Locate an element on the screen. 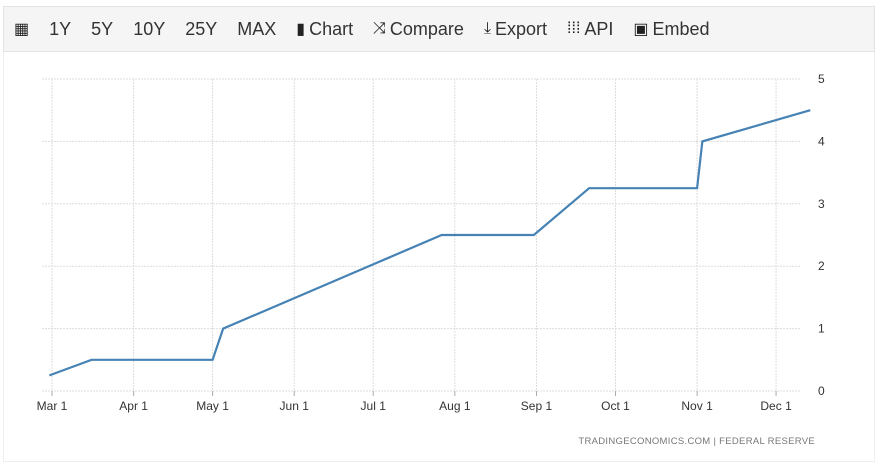 This screenshot has height=464, width=875. y-tick-label: 5 is located at coordinates (821, 79).